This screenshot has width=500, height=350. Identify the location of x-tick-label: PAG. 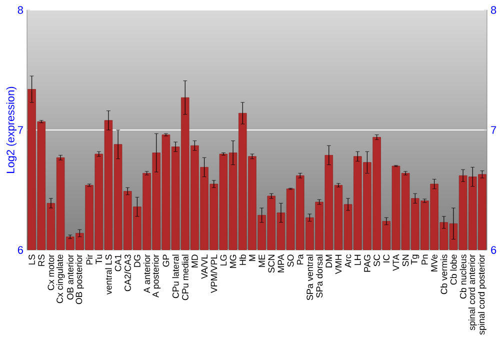
(367, 263).